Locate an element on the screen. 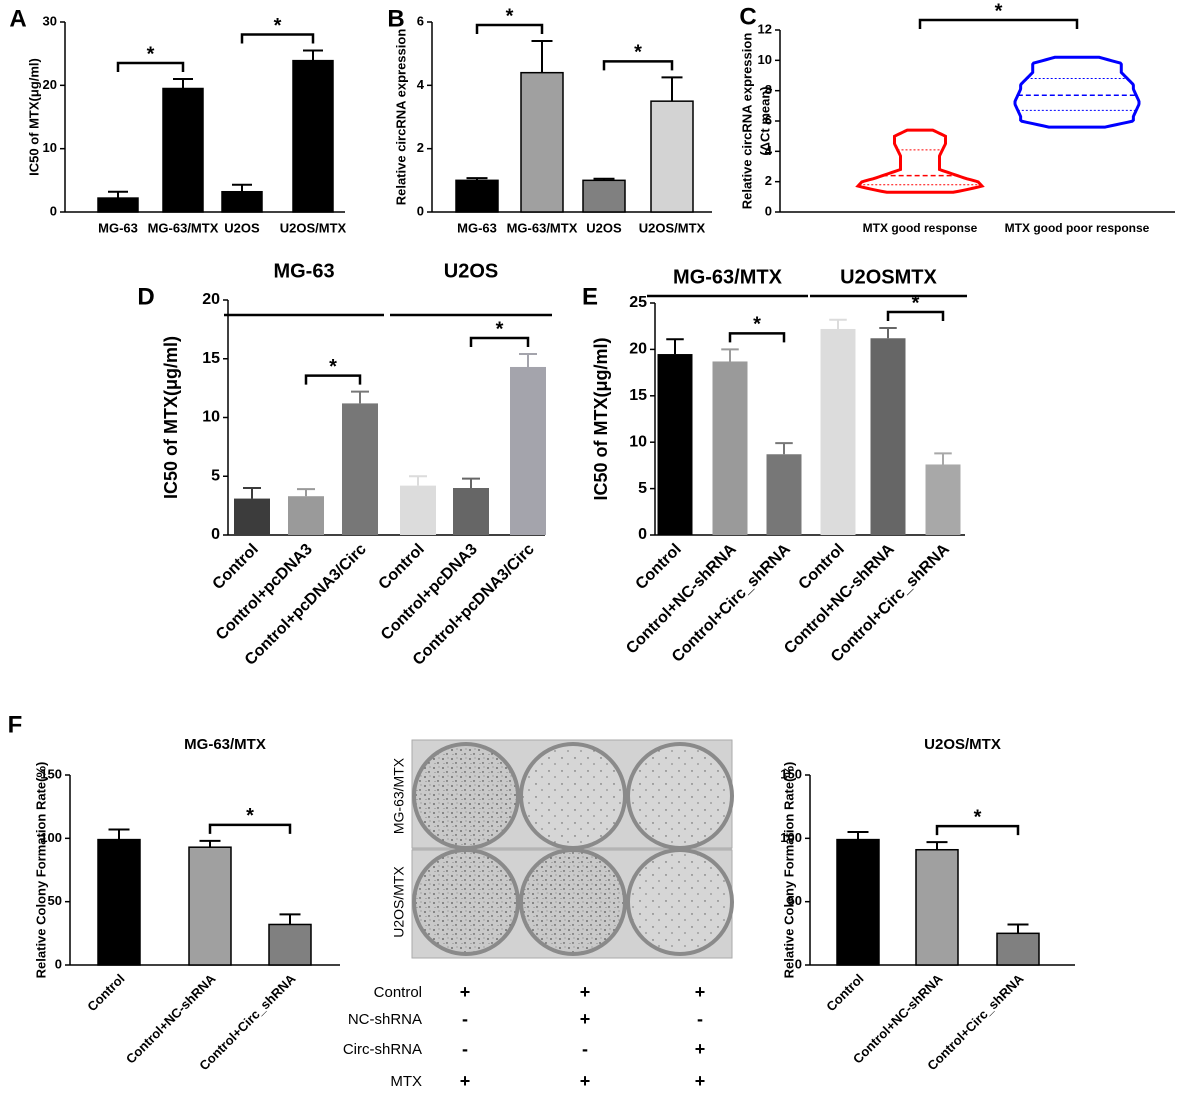 The image size is (1200, 1095). y-tick-label: 5 is located at coordinates (642, 488).